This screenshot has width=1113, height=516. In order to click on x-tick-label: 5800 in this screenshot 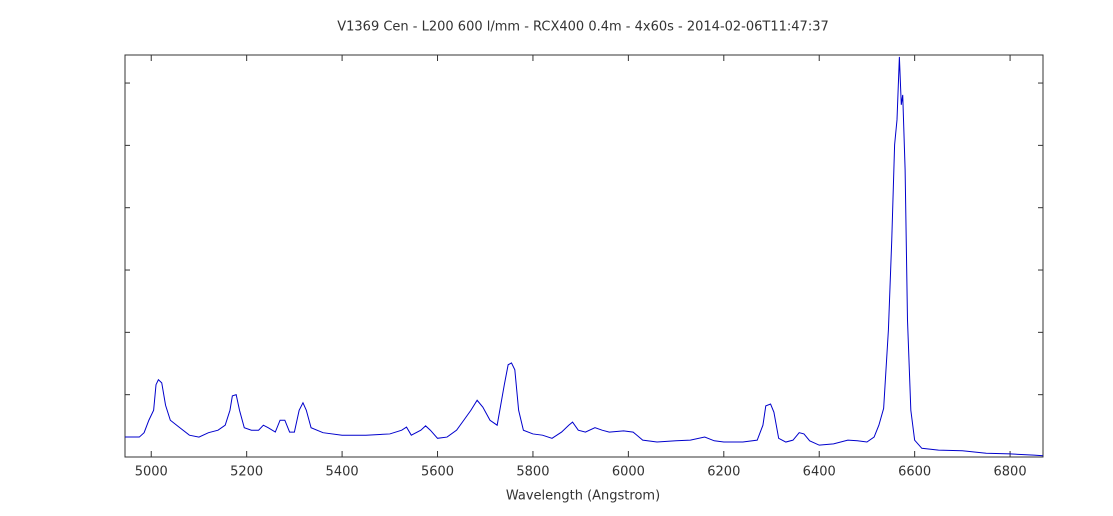, I will do `click(532, 472)`.